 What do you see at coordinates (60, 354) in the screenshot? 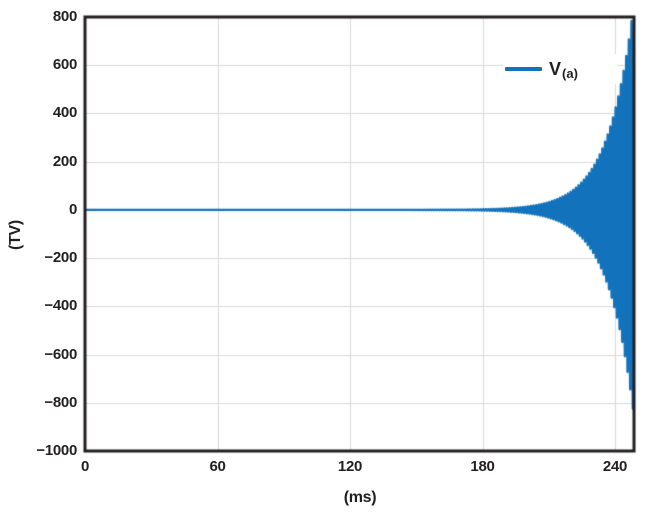
I see `y-tick-label-7: −600` at bounding box center [60, 354].